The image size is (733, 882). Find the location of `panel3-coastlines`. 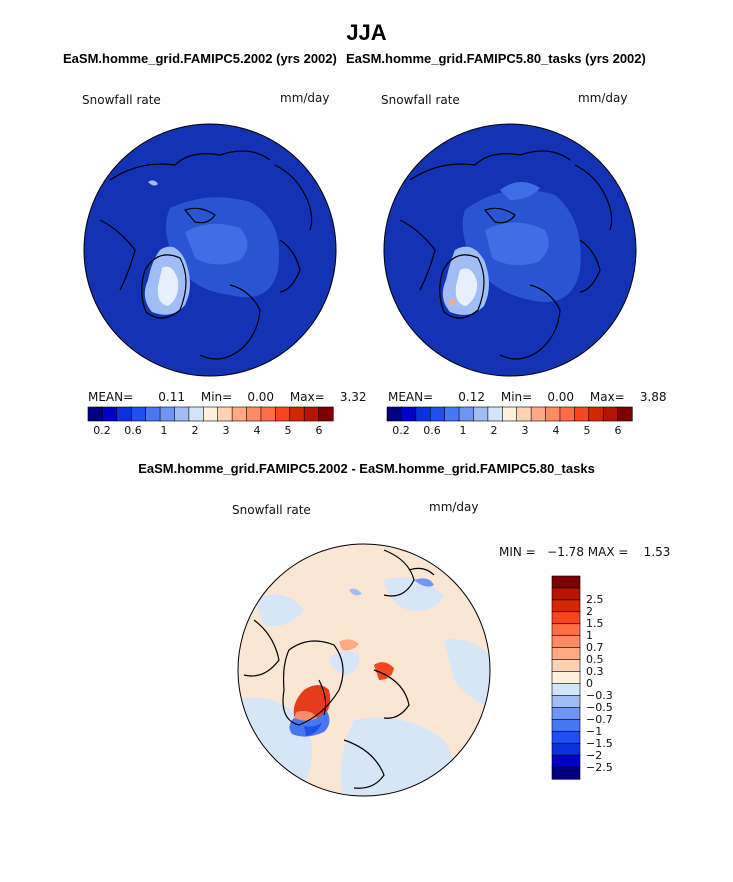

panel3-coastlines is located at coordinates (339, 669).